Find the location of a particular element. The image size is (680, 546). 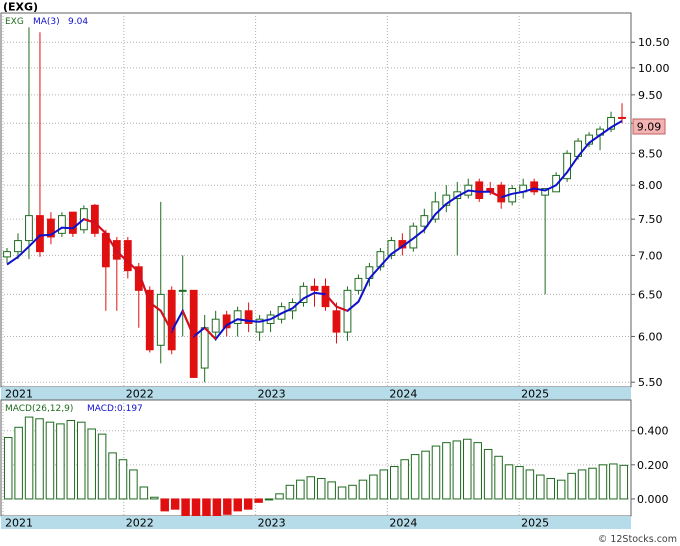

price-y-tick-label: 10.50 is located at coordinates (654, 42).